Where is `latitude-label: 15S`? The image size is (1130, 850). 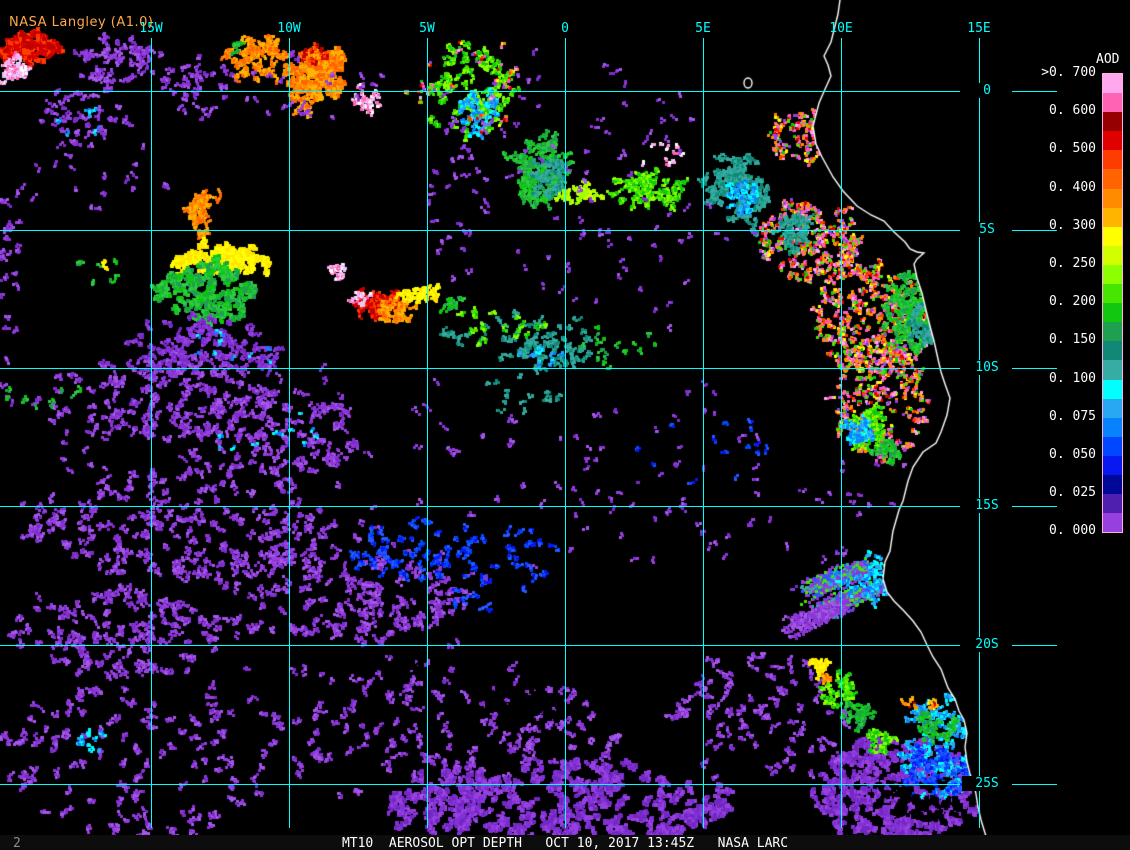
latitude-label: 15S is located at coordinates (987, 505).